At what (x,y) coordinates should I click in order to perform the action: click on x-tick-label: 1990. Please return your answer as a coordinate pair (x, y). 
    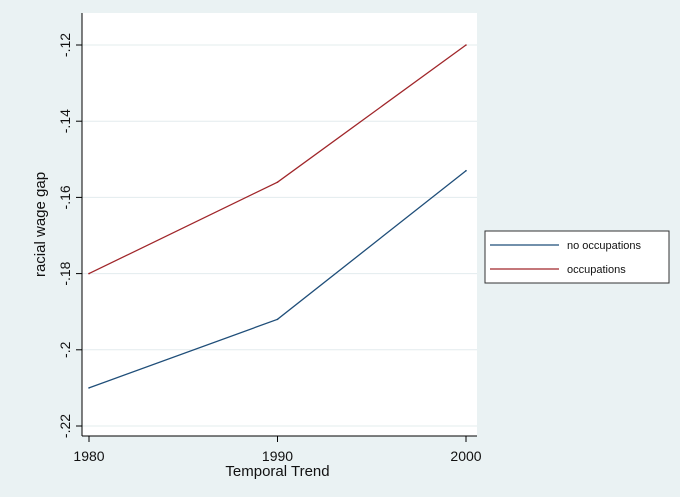
    Looking at the image, I should click on (277, 456).